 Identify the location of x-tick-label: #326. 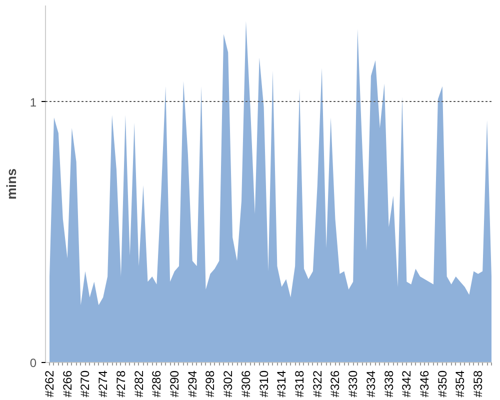
(335, 384).